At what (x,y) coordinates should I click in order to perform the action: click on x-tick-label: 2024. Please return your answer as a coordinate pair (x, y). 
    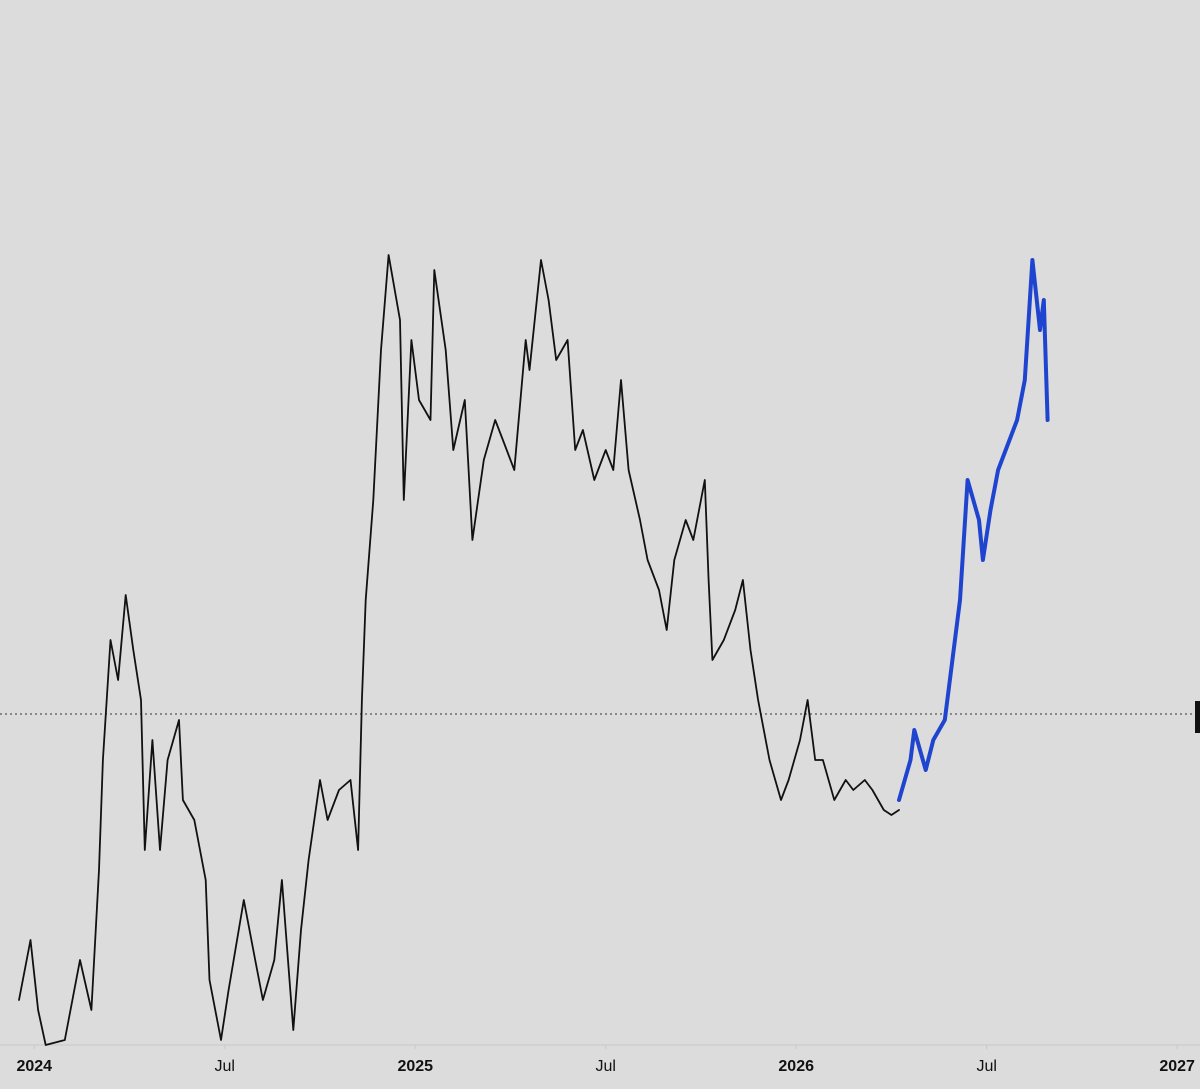
    Looking at the image, I should click on (34, 1066).